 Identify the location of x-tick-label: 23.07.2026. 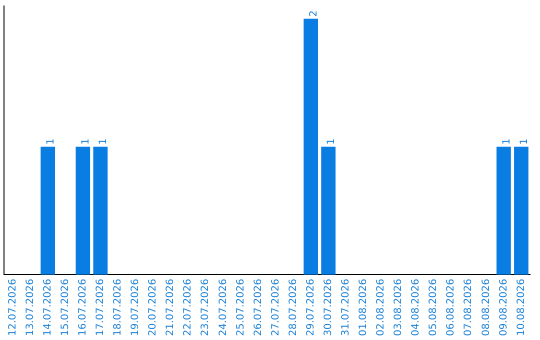
(206, 307).